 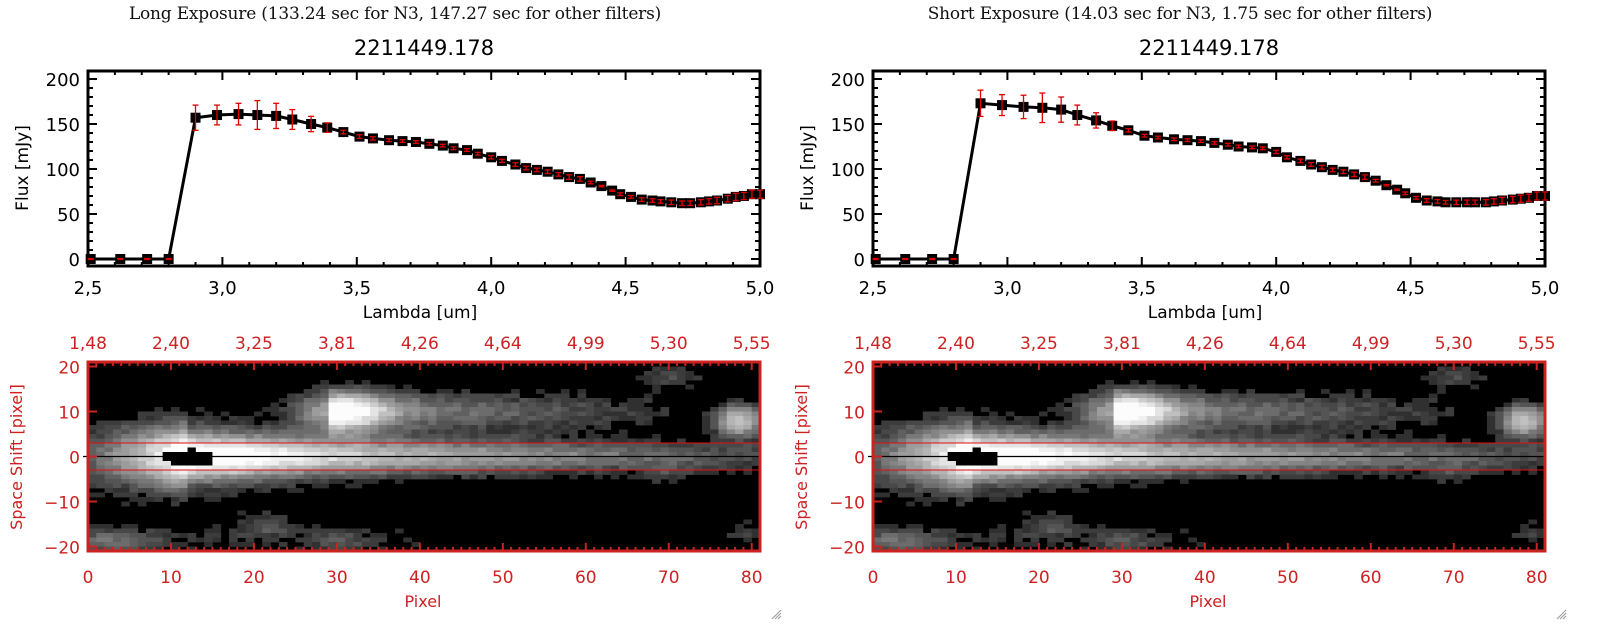 I want to click on x-tick-label: 5,0, so click(x=760, y=288).